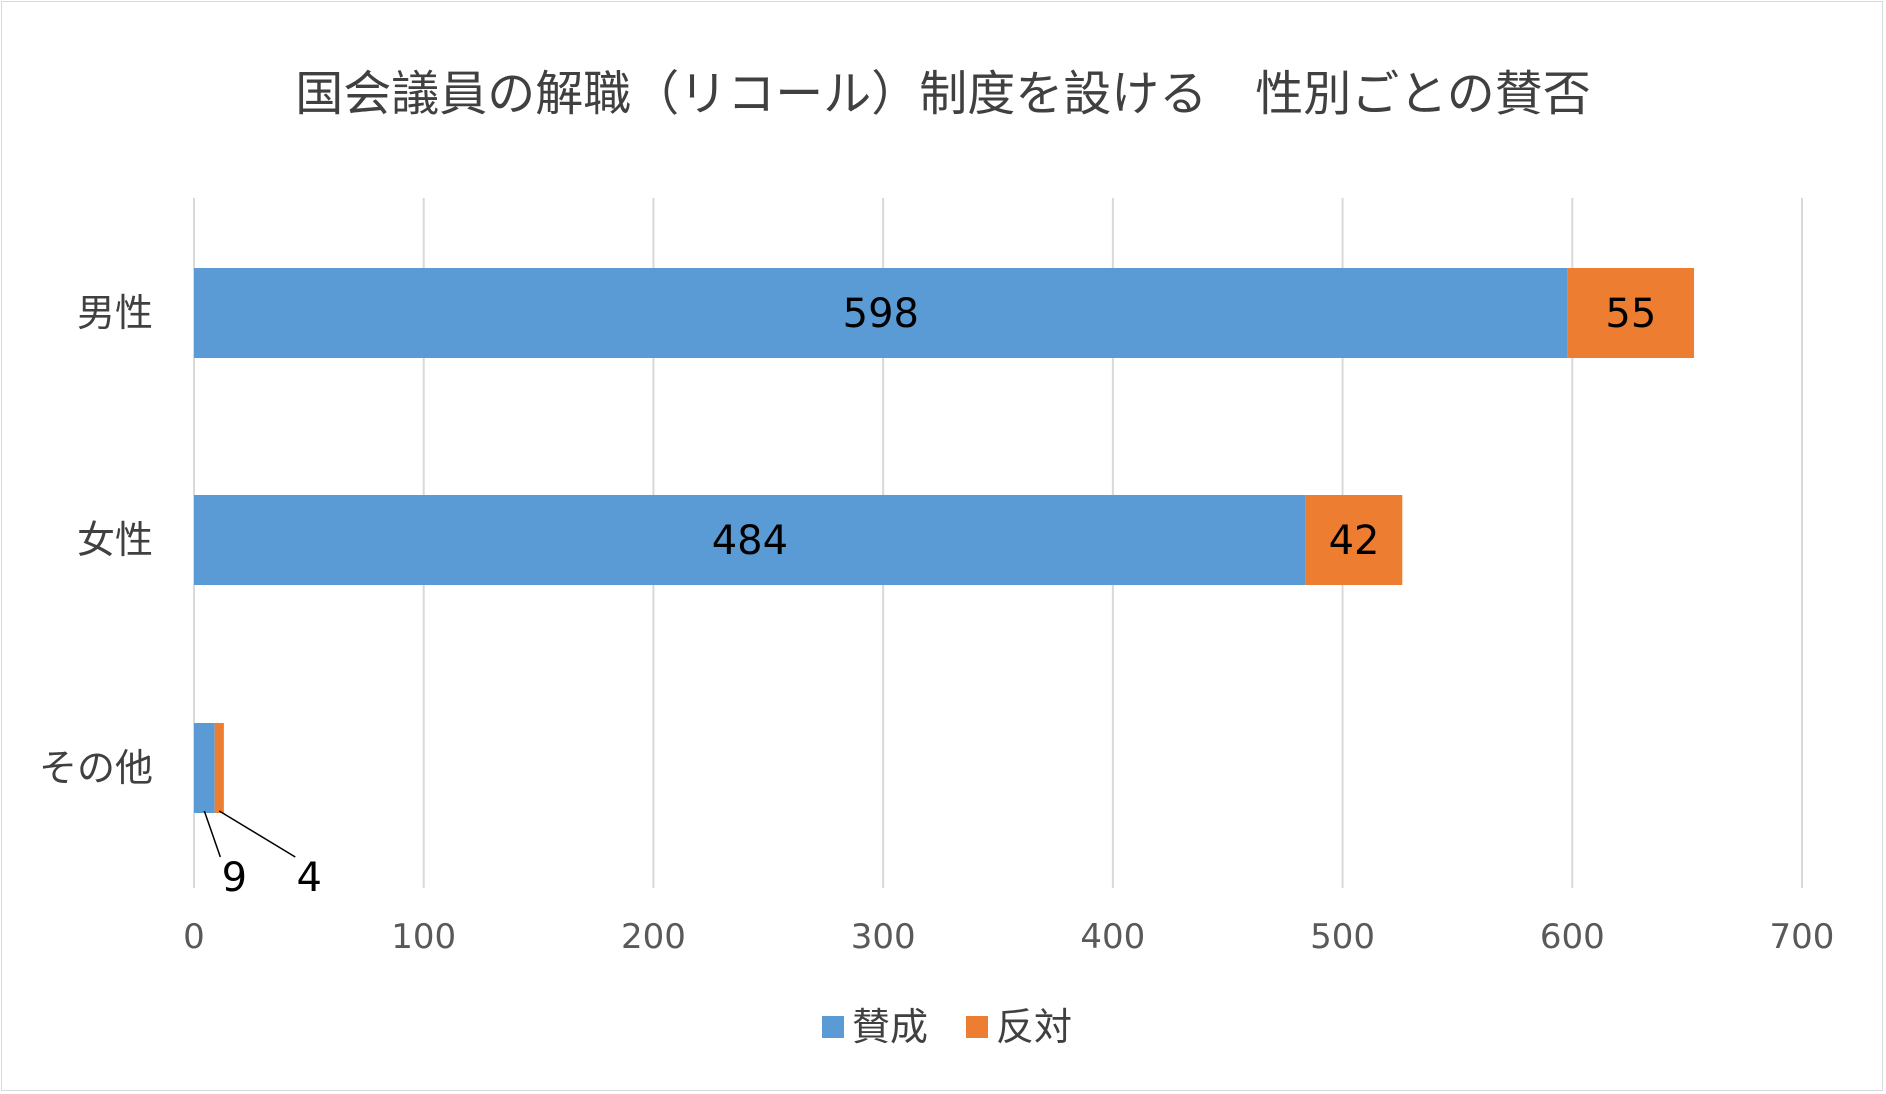 This screenshot has height=1094, width=1886. What do you see at coordinates (653, 937) in the screenshot?
I see `x-tick-label: 200` at bounding box center [653, 937].